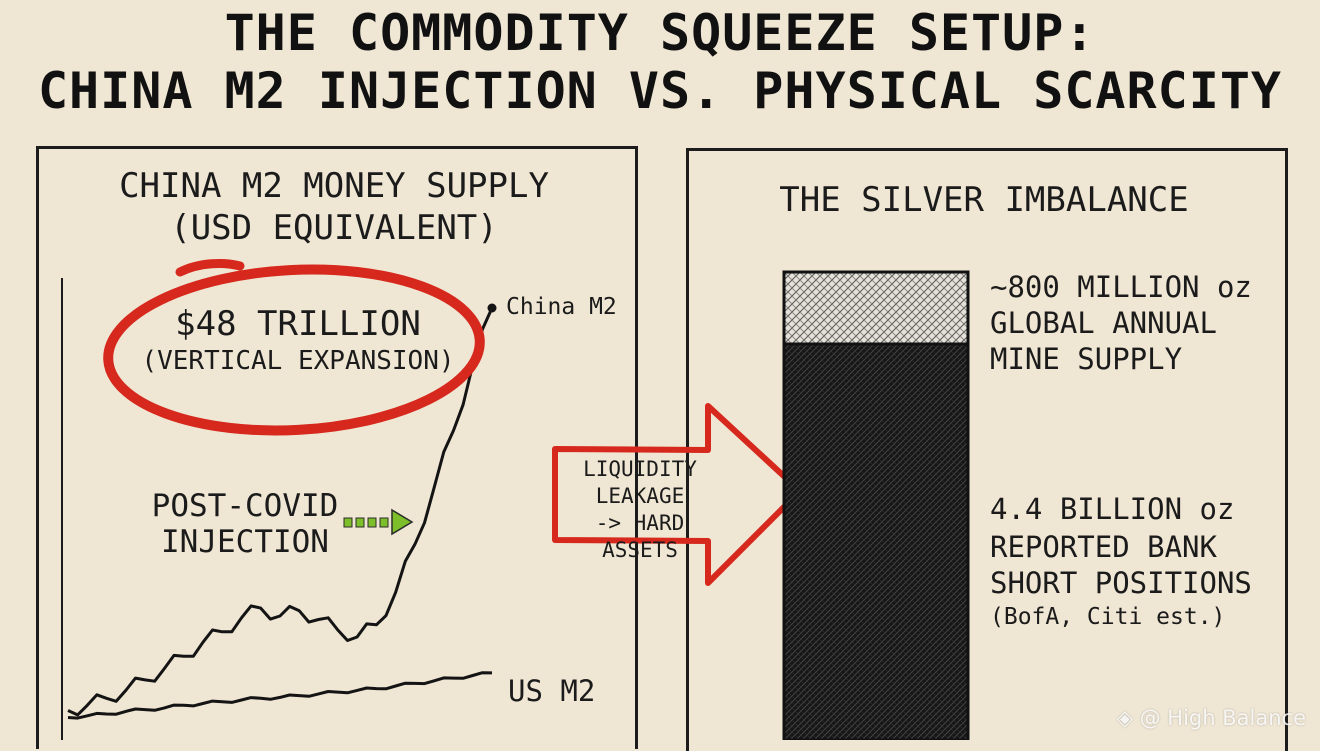  What do you see at coordinates (1121, 583) in the screenshot?
I see `bank-shorts-label-line2: SHORT POSITIONS` at bounding box center [1121, 583].